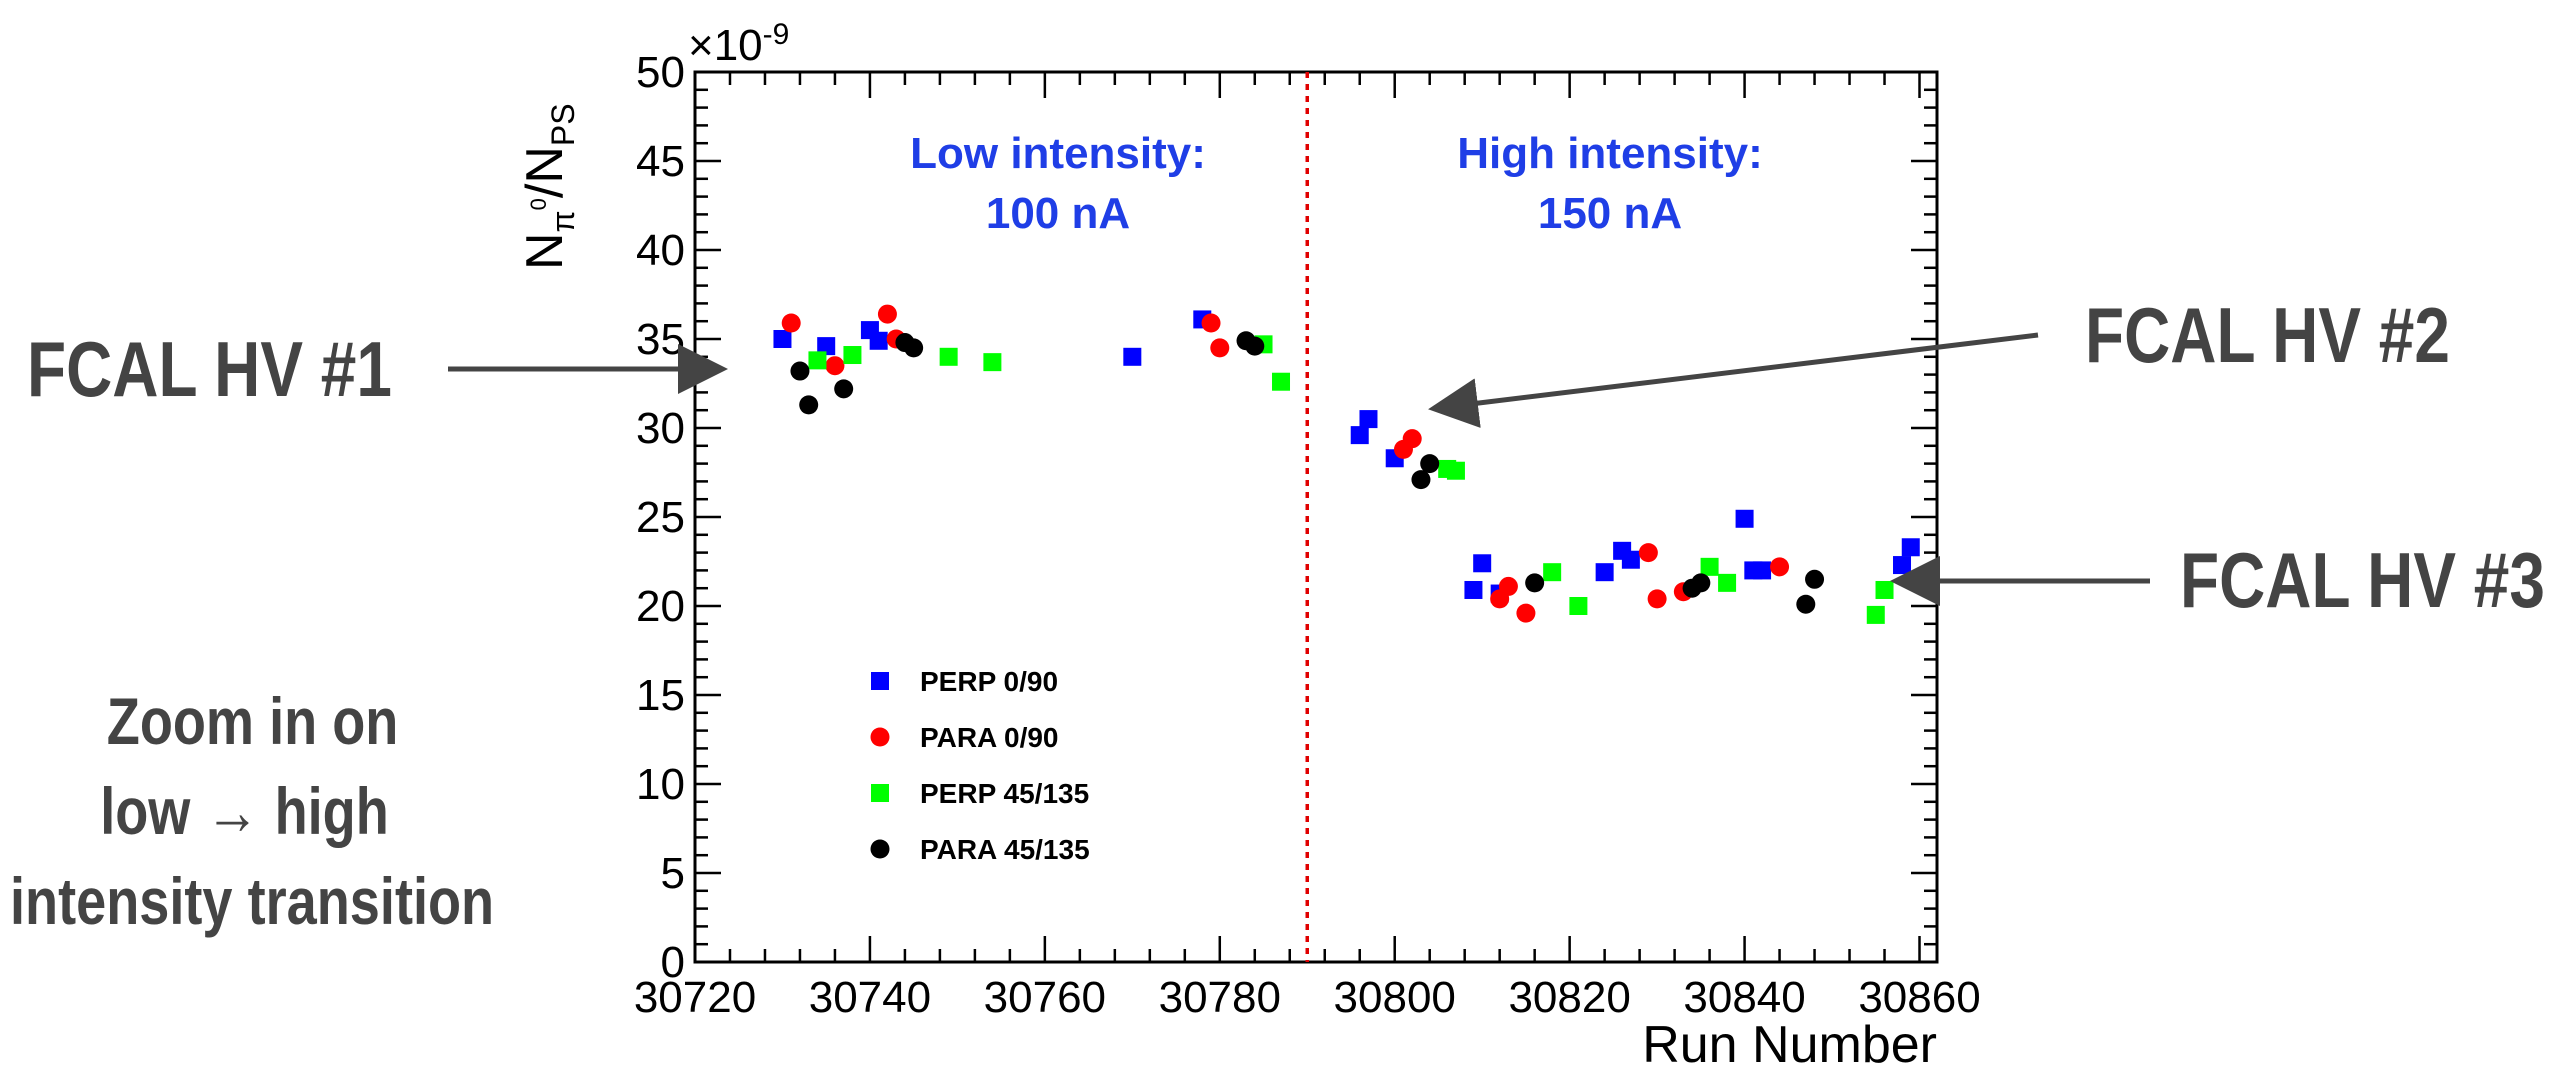  What do you see at coordinates (1744, 997) in the screenshot?
I see `x-tick-label: 30840` at bounding box center [1744, 997].